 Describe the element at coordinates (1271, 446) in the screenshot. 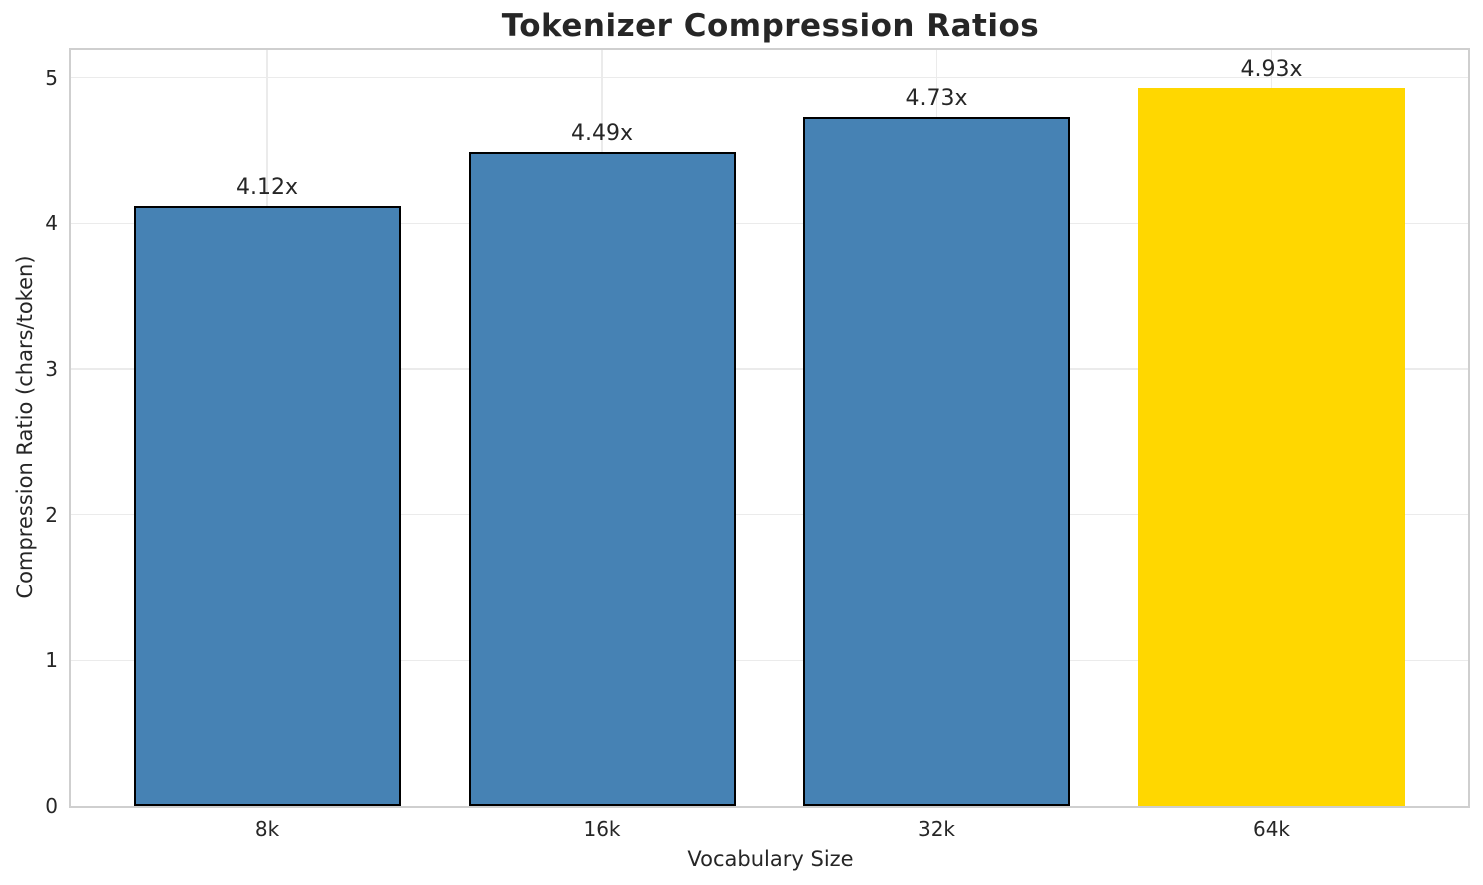

I see `bar-64k` at that location.